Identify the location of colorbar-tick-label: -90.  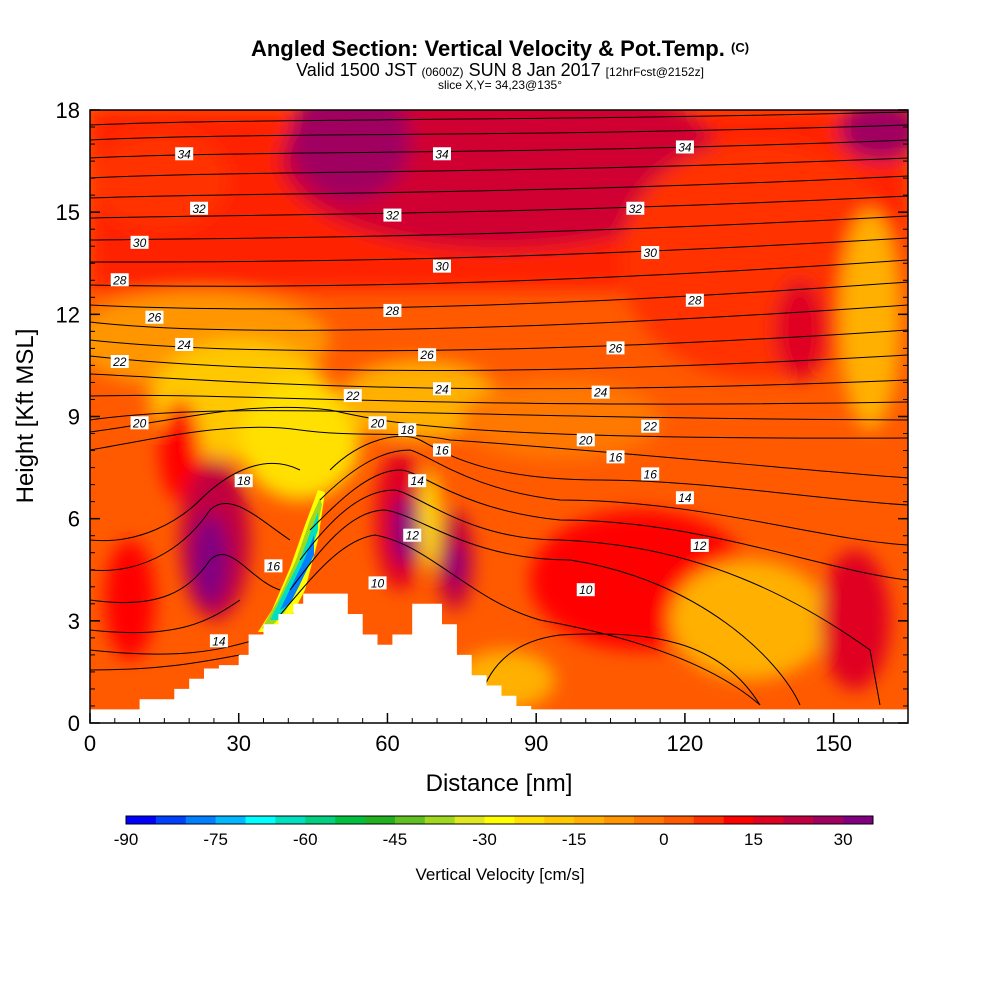
(126, 839).